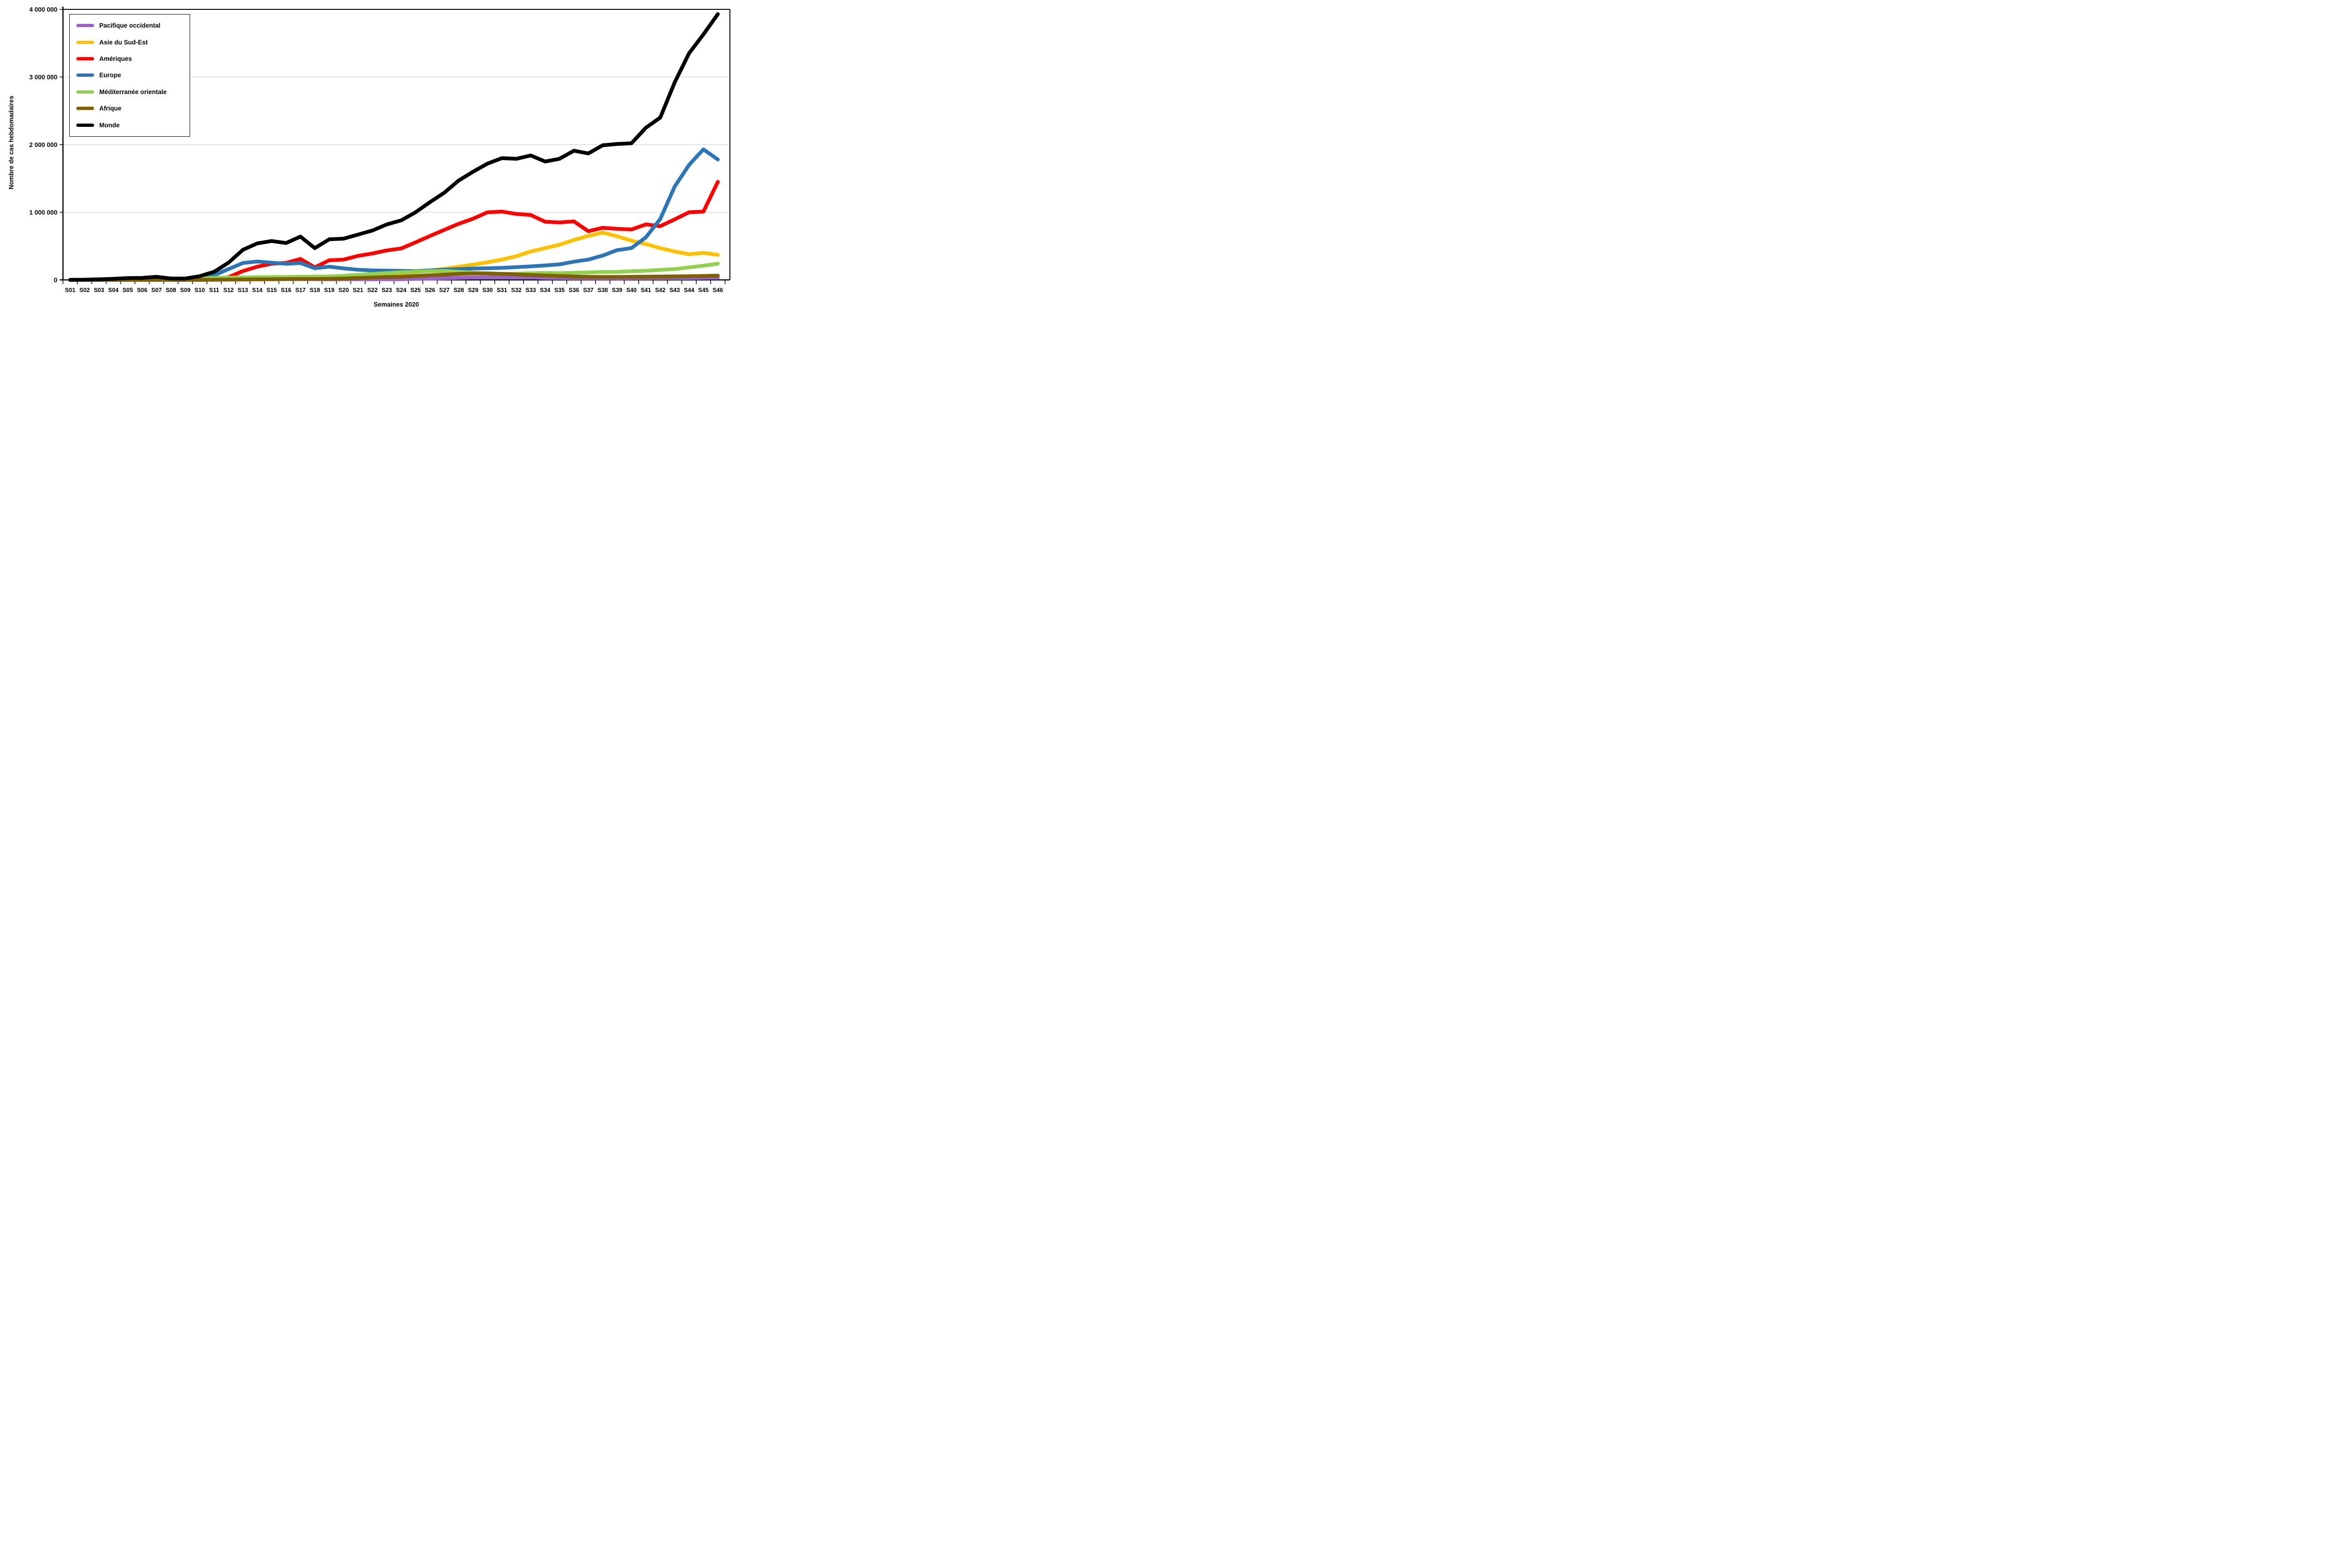 This screenshot has height=1568, width=2341. I want to click on legend-item: Méditerranée orientale, so click(133, 92).